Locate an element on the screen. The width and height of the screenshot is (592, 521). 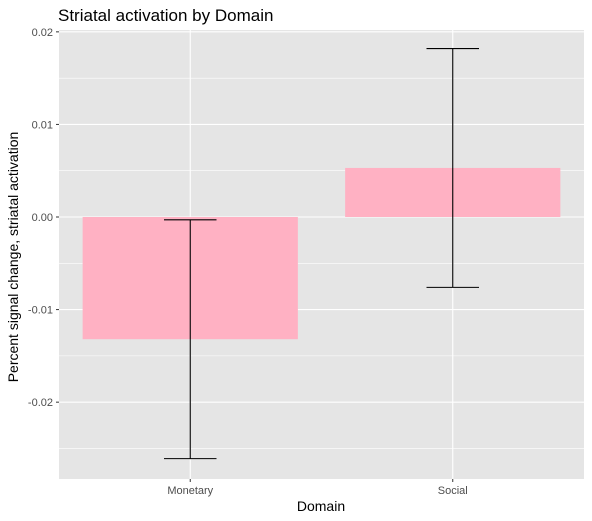
y-tick-label: 0.00 is located at coordinates (42, 218).